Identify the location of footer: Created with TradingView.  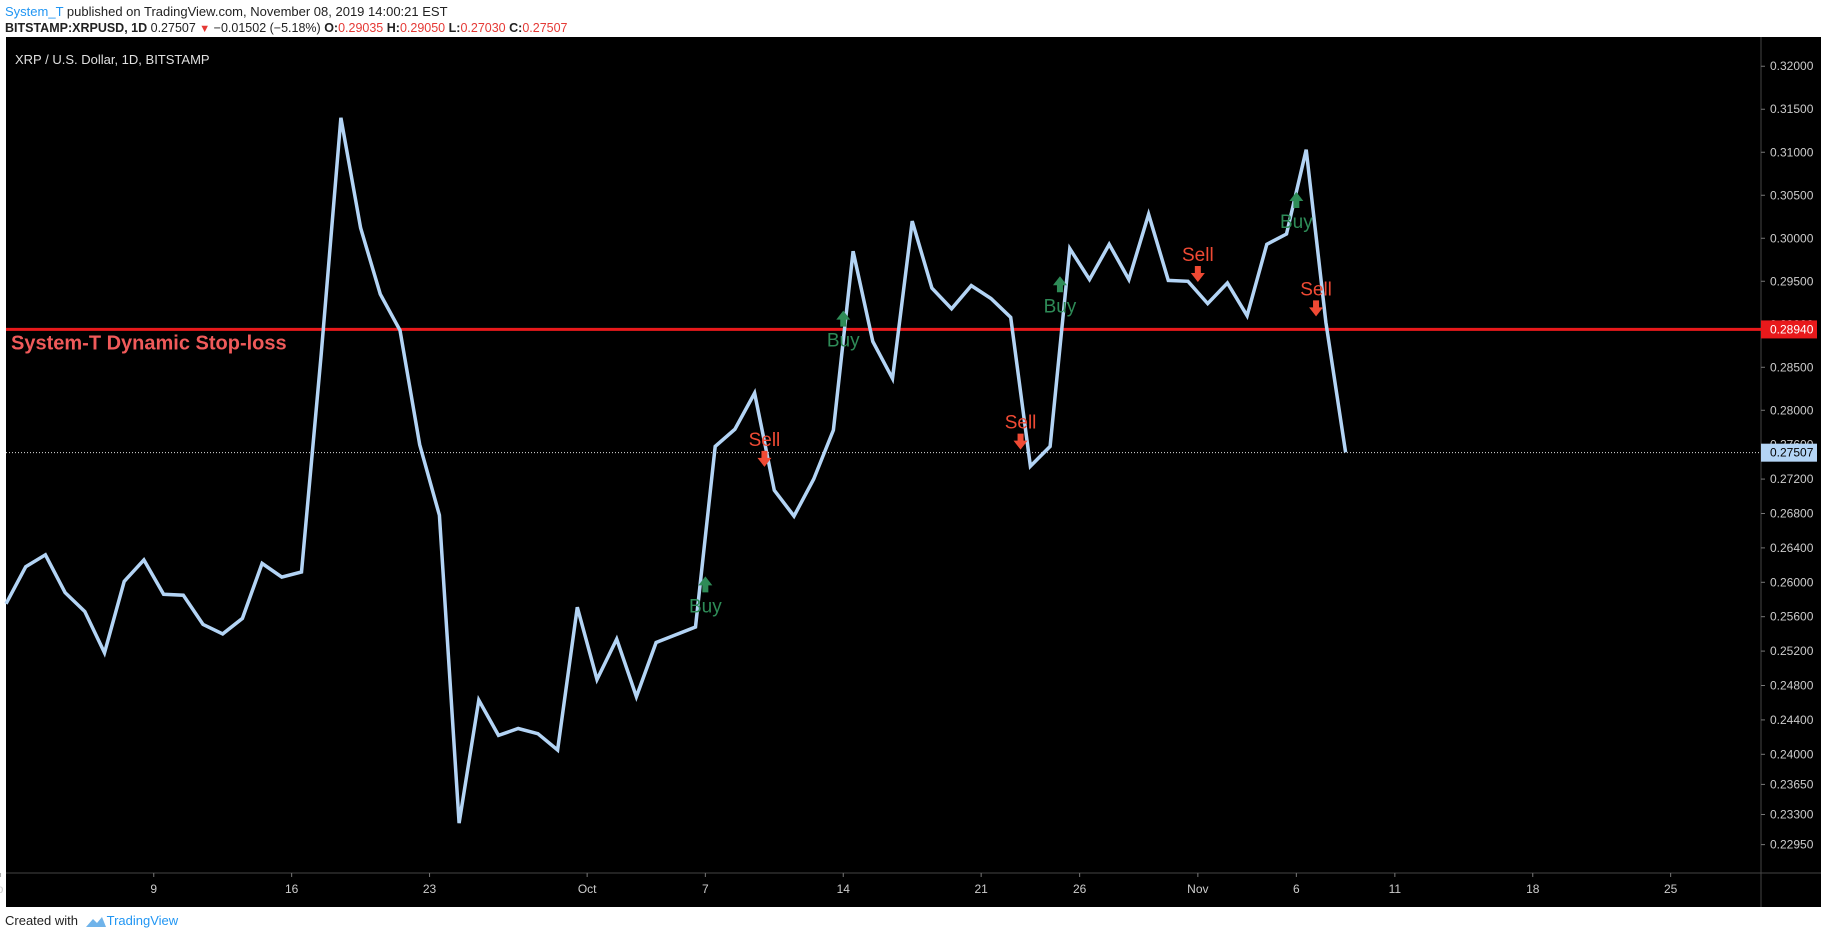
(91, 920).